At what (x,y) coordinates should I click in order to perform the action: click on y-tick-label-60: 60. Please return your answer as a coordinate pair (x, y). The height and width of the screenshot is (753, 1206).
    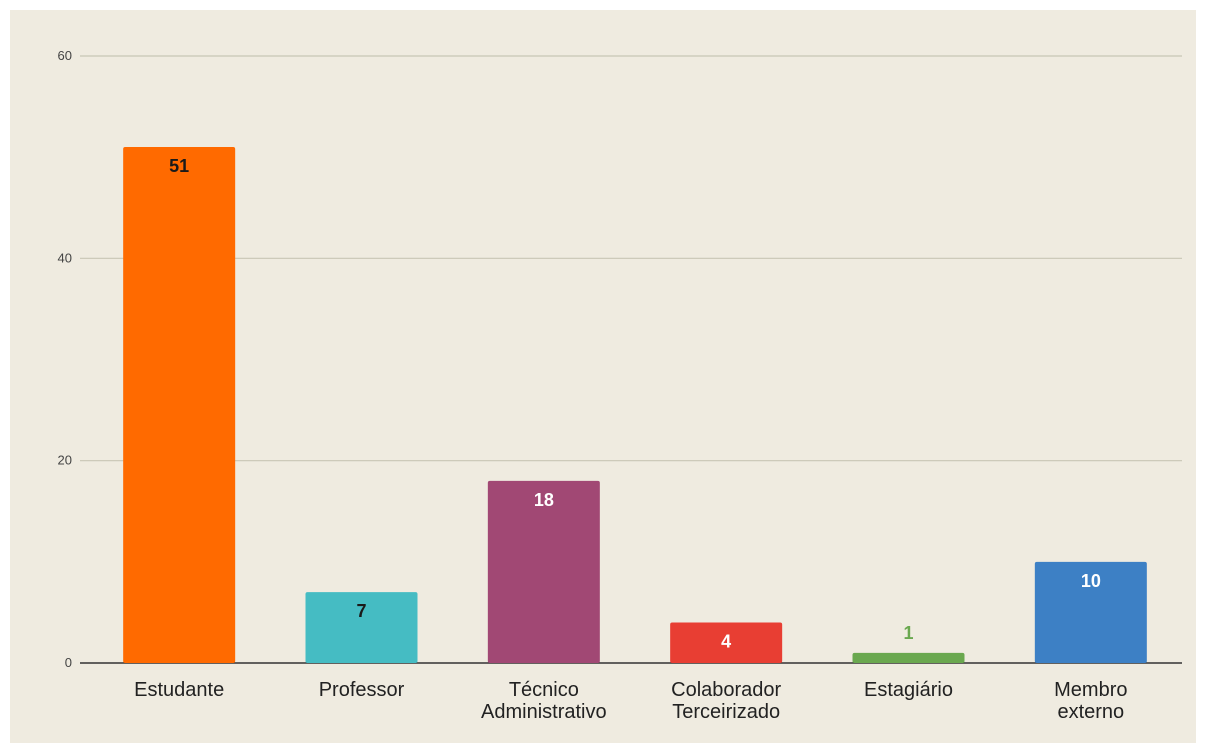
    Looking at the image, I should click on (65, 55).